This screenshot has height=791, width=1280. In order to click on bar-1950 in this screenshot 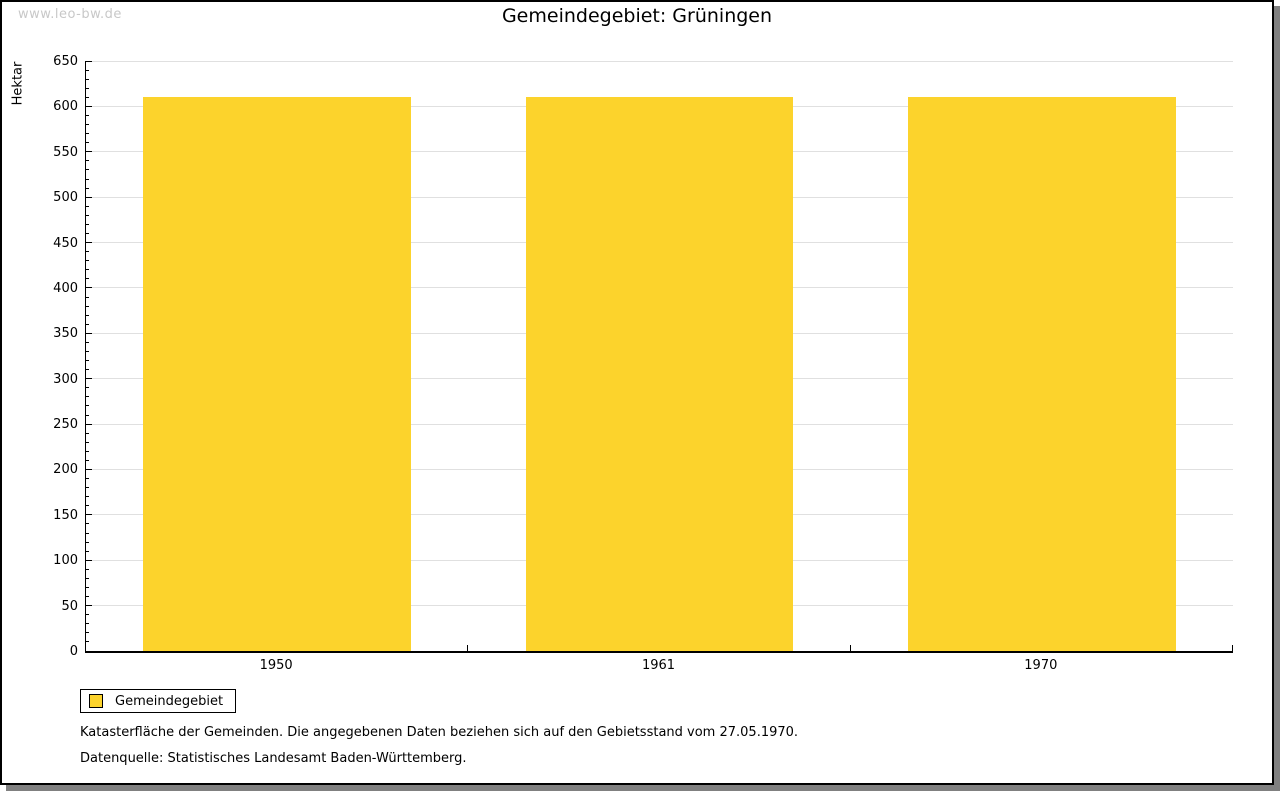, I will do `click(277, 374)`.